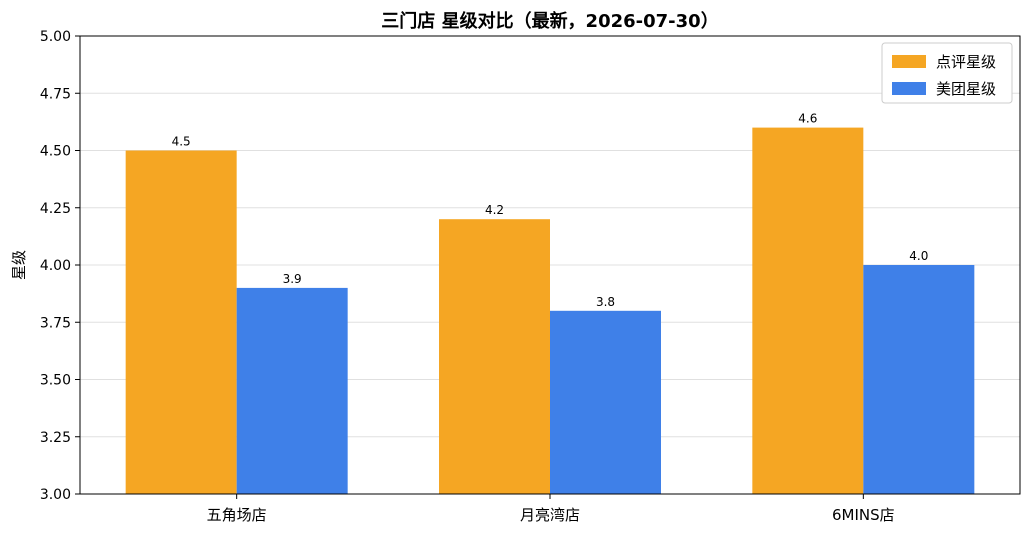 The image size is (1030, 535). I want to click on legend: 点评星级 美团星级, so click(947, 73).